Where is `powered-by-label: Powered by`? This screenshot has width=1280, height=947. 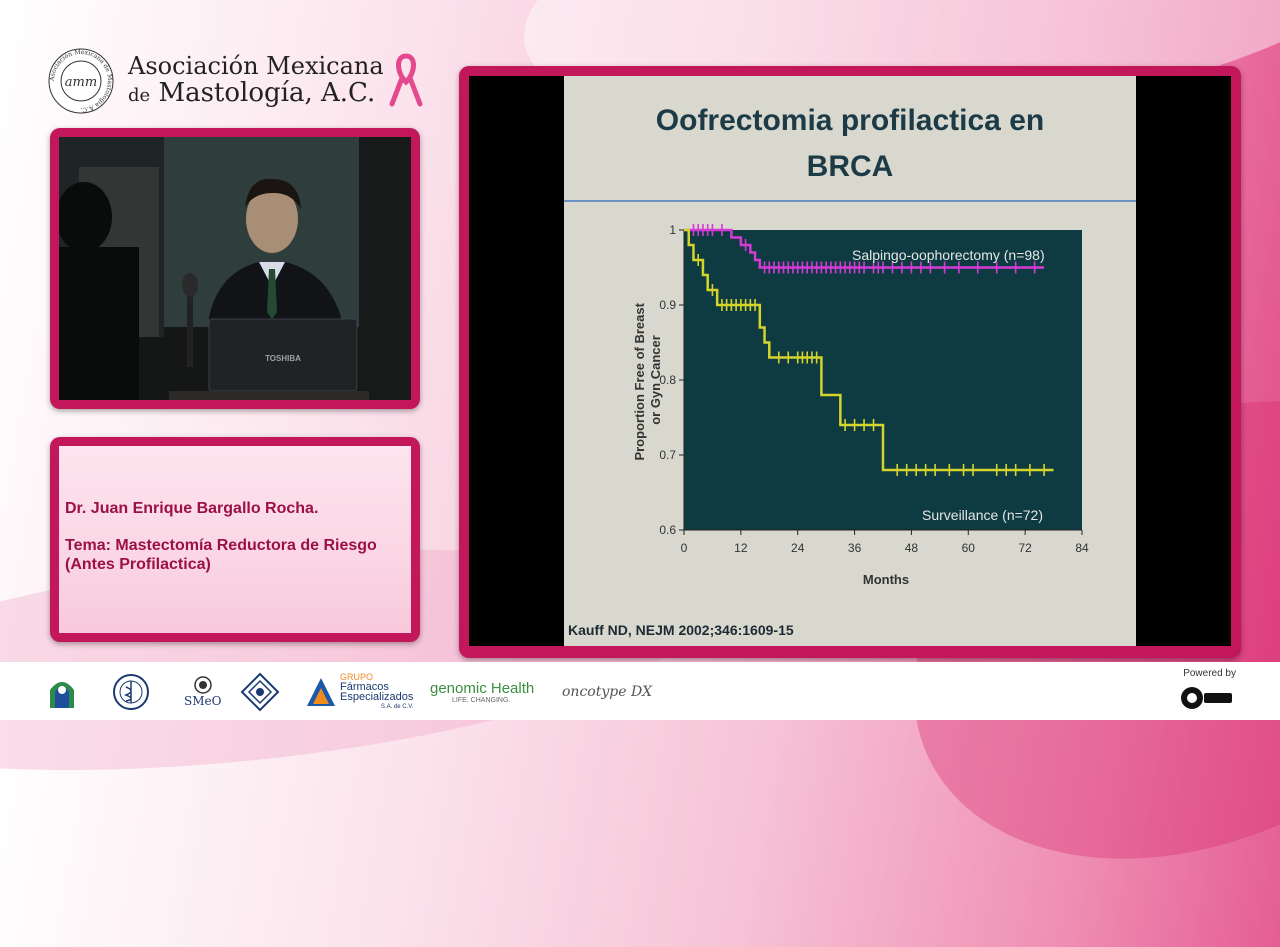 powered-by-label: Powered by is located at coordinates (1209, 673).